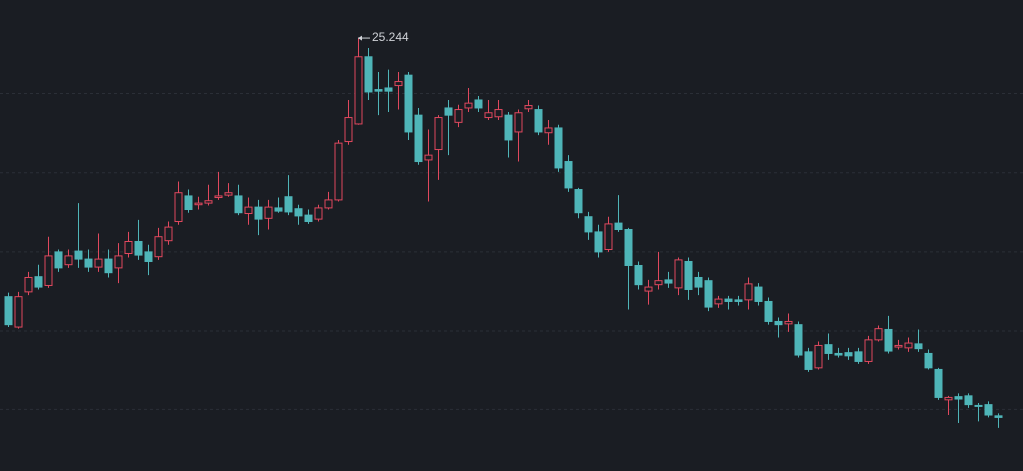  What do you see at coordinates (390, 37) in the screenshot?
I see `max-annotation: 25.244` at bounding box center [390, 37].